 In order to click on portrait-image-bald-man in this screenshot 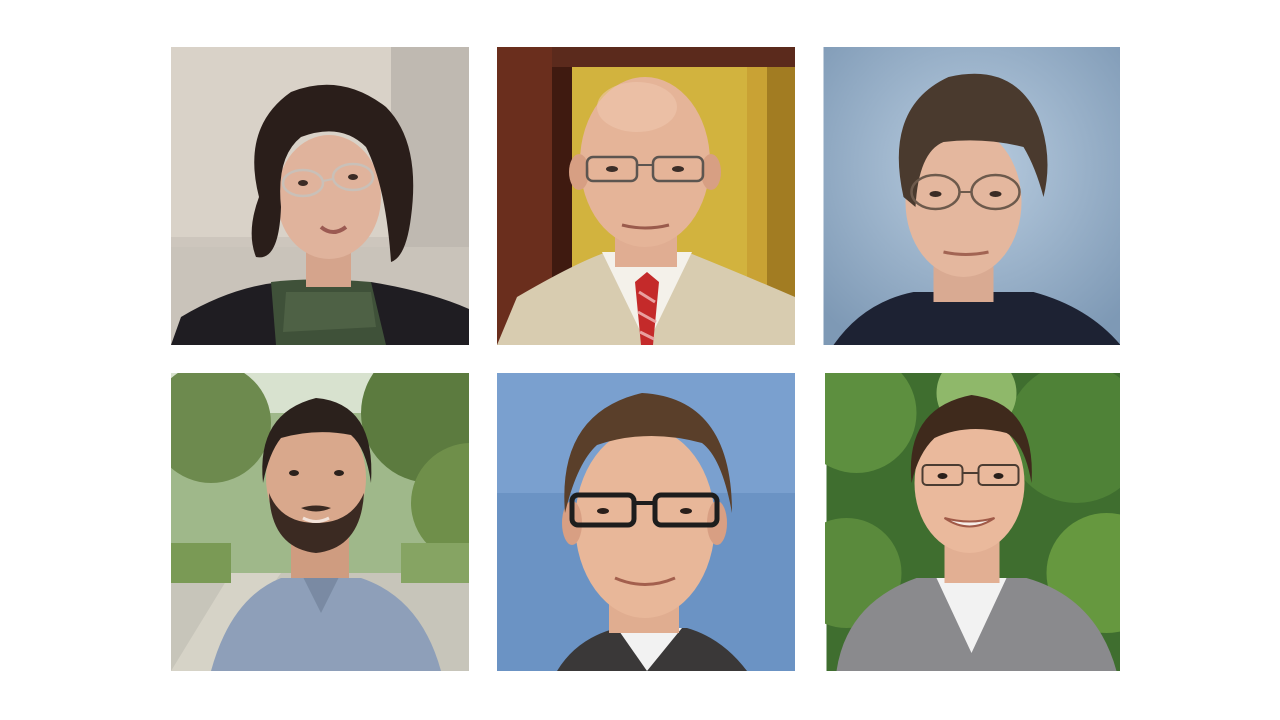, I will do `click(646, 196)`.